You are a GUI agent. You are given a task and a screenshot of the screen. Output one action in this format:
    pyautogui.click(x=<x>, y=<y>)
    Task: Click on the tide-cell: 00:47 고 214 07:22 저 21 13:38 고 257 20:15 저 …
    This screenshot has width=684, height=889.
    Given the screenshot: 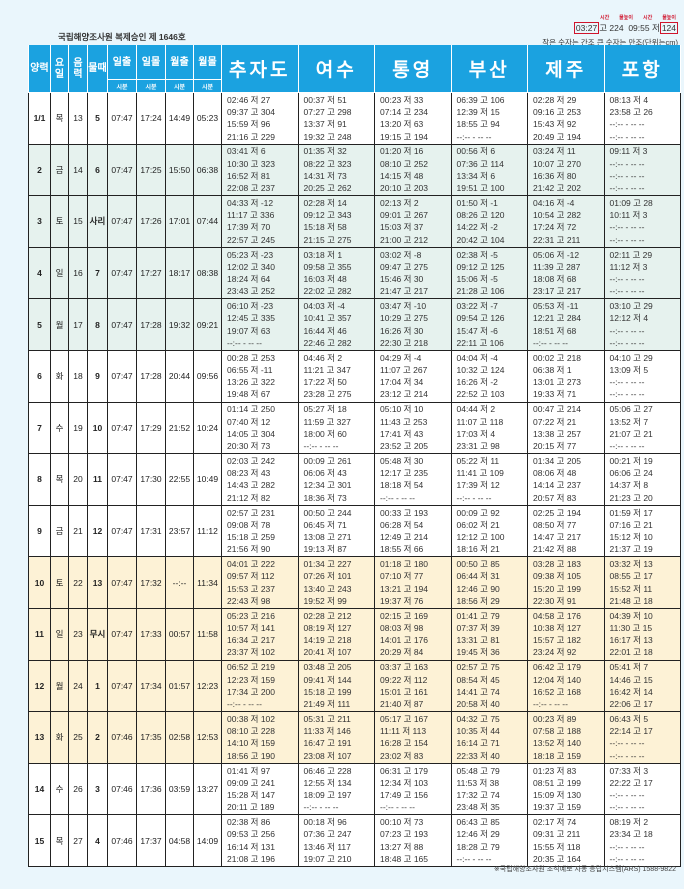 What is the action you would take?
    pyautogui.click(x=566, y=428)
    